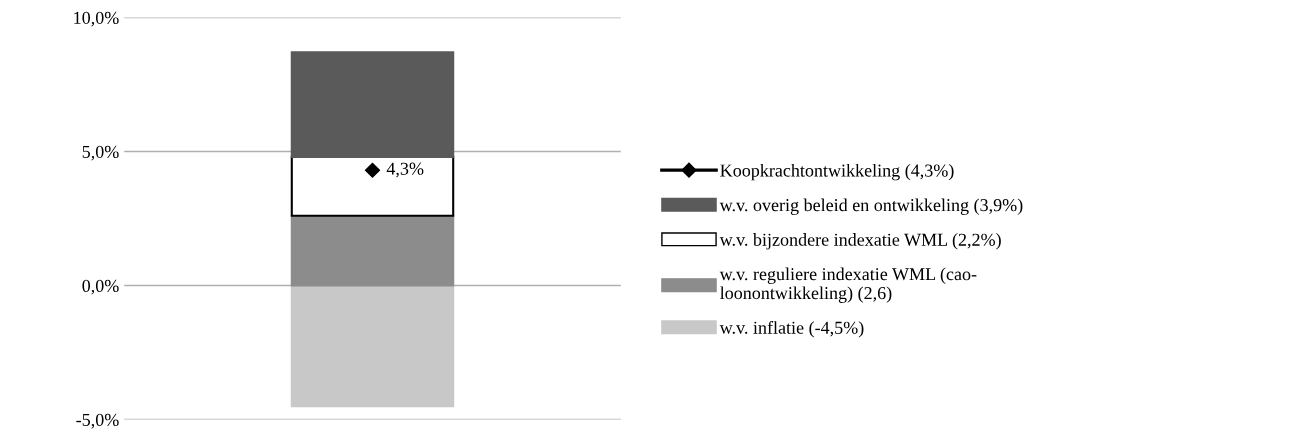 This screenshot has width=1307, height=437. What do you see at coordinates (791, 329) in the screenshot?
I see `legend-label: w.v. inflatie (-4,5%)` at bounding box center [791, 329].